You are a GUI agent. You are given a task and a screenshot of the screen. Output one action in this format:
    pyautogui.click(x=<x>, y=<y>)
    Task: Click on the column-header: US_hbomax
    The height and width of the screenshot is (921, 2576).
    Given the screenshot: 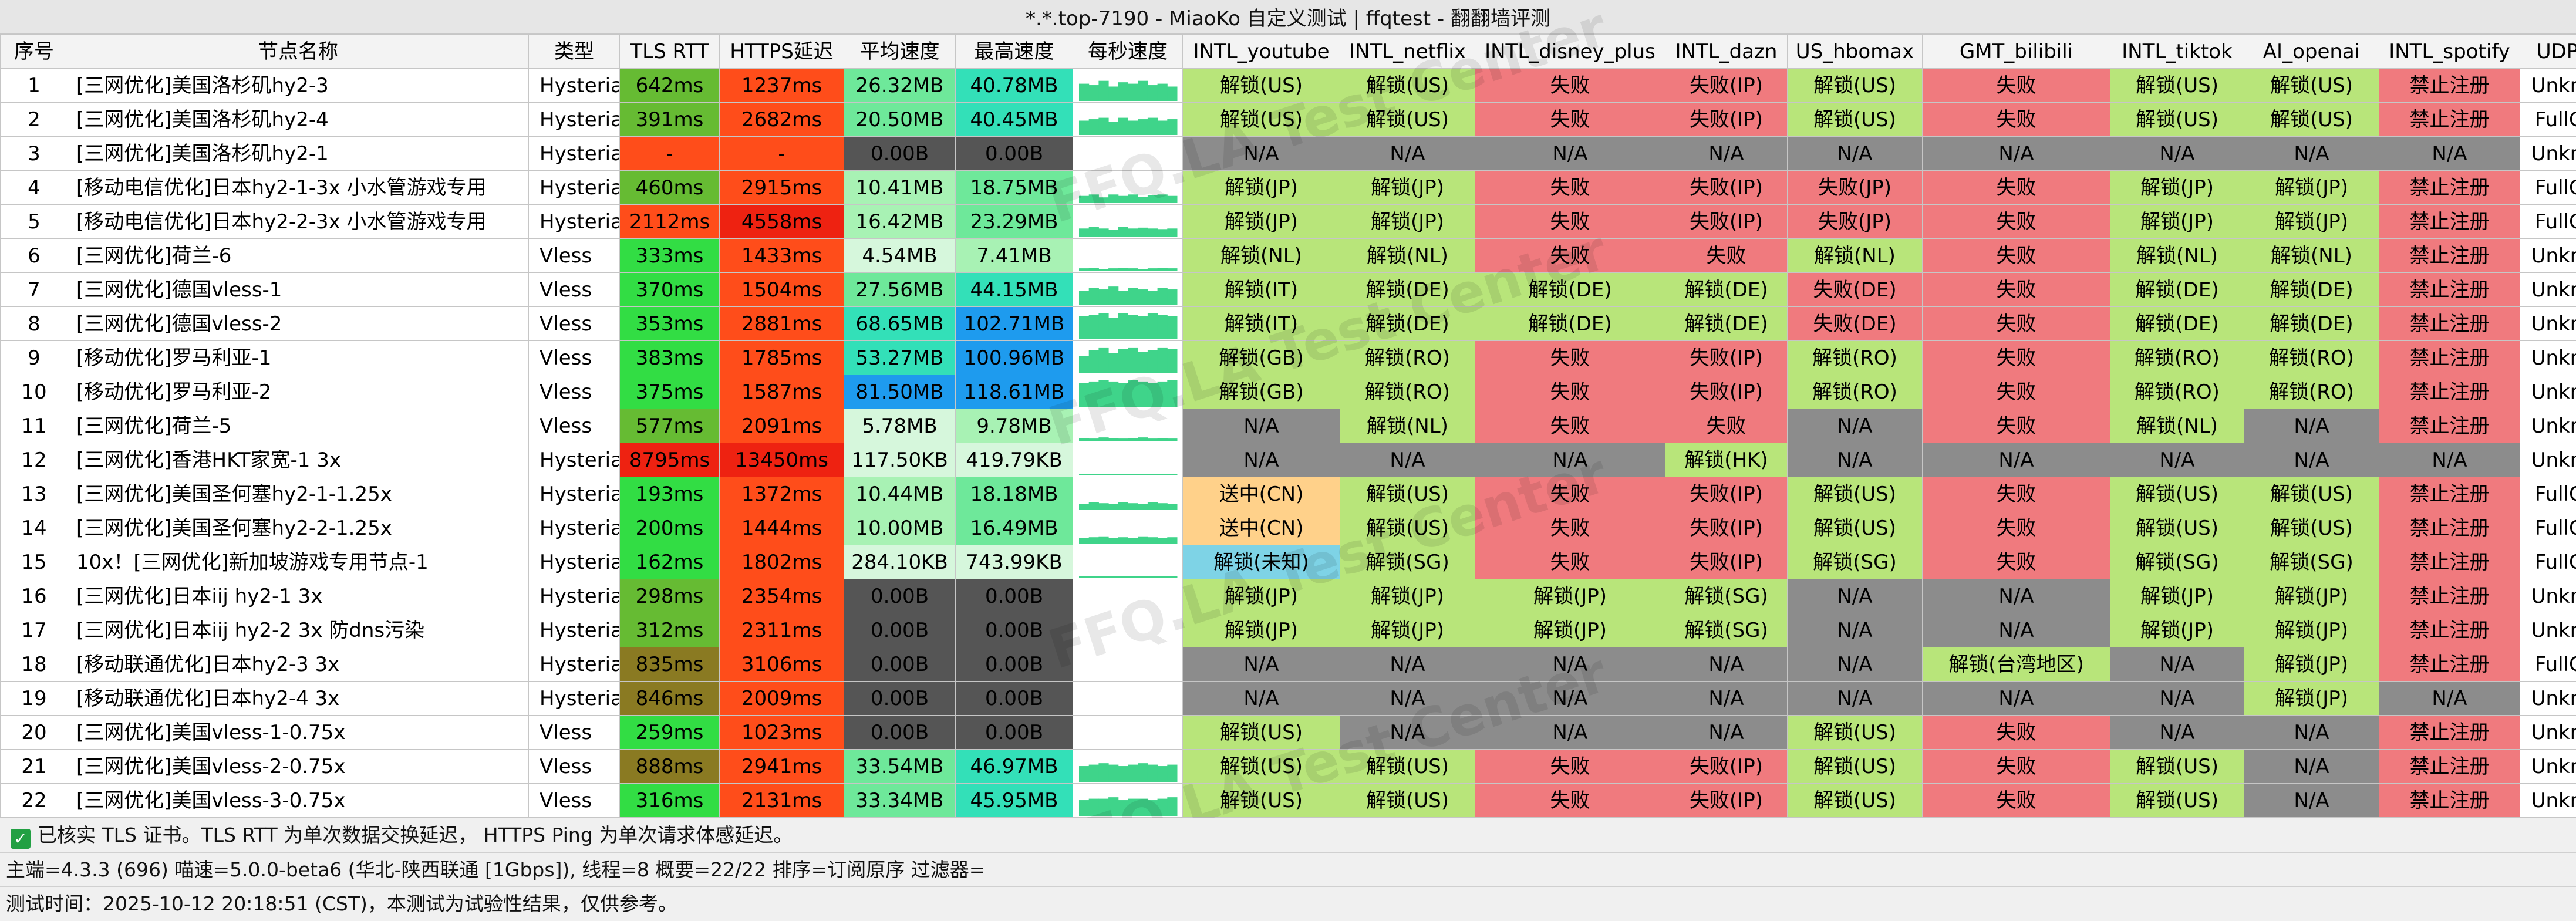 What is the action you would take?
    pyautogui.click(x=1855, y=52)
    